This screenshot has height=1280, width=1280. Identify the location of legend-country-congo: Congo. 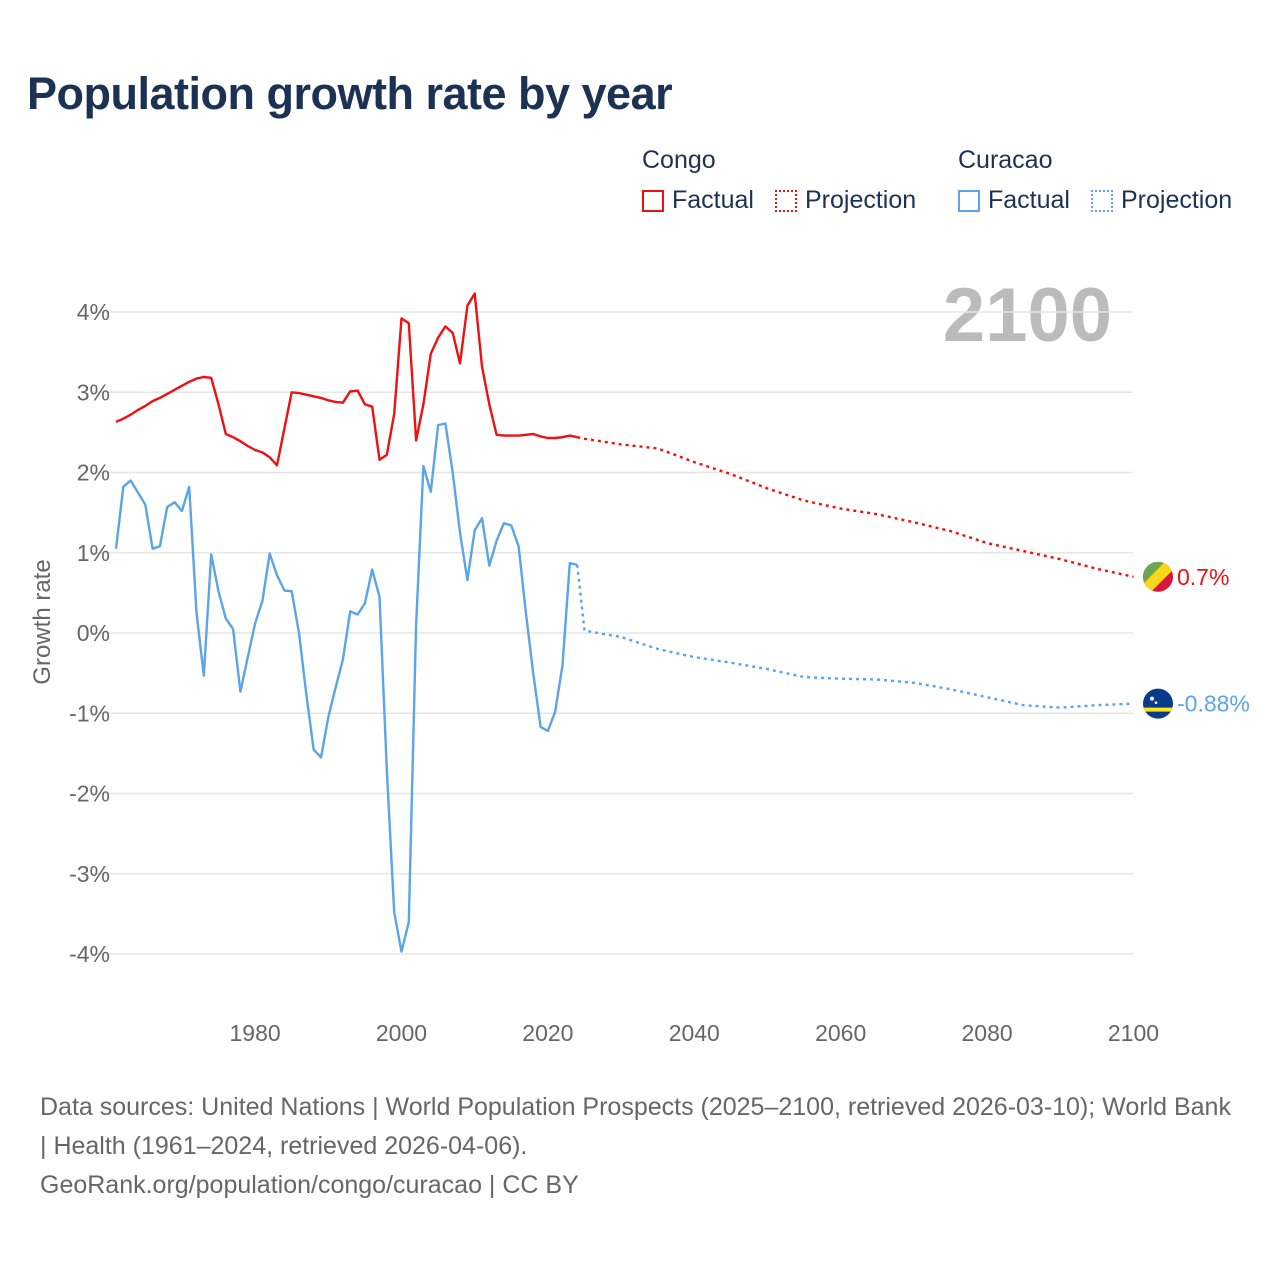
(679, 160).